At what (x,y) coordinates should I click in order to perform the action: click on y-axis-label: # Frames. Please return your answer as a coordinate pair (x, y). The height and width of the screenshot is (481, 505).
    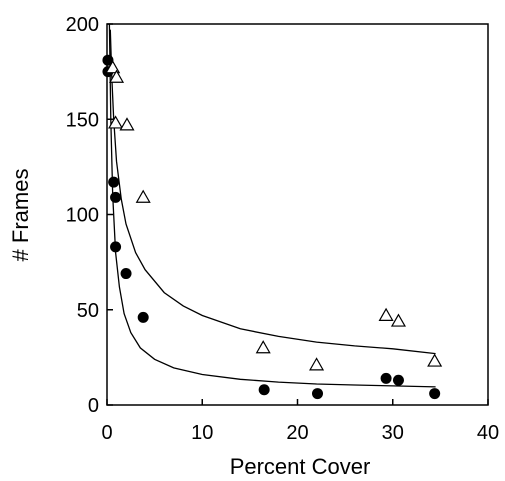
    Looking at the image, I should click on (20, 215).